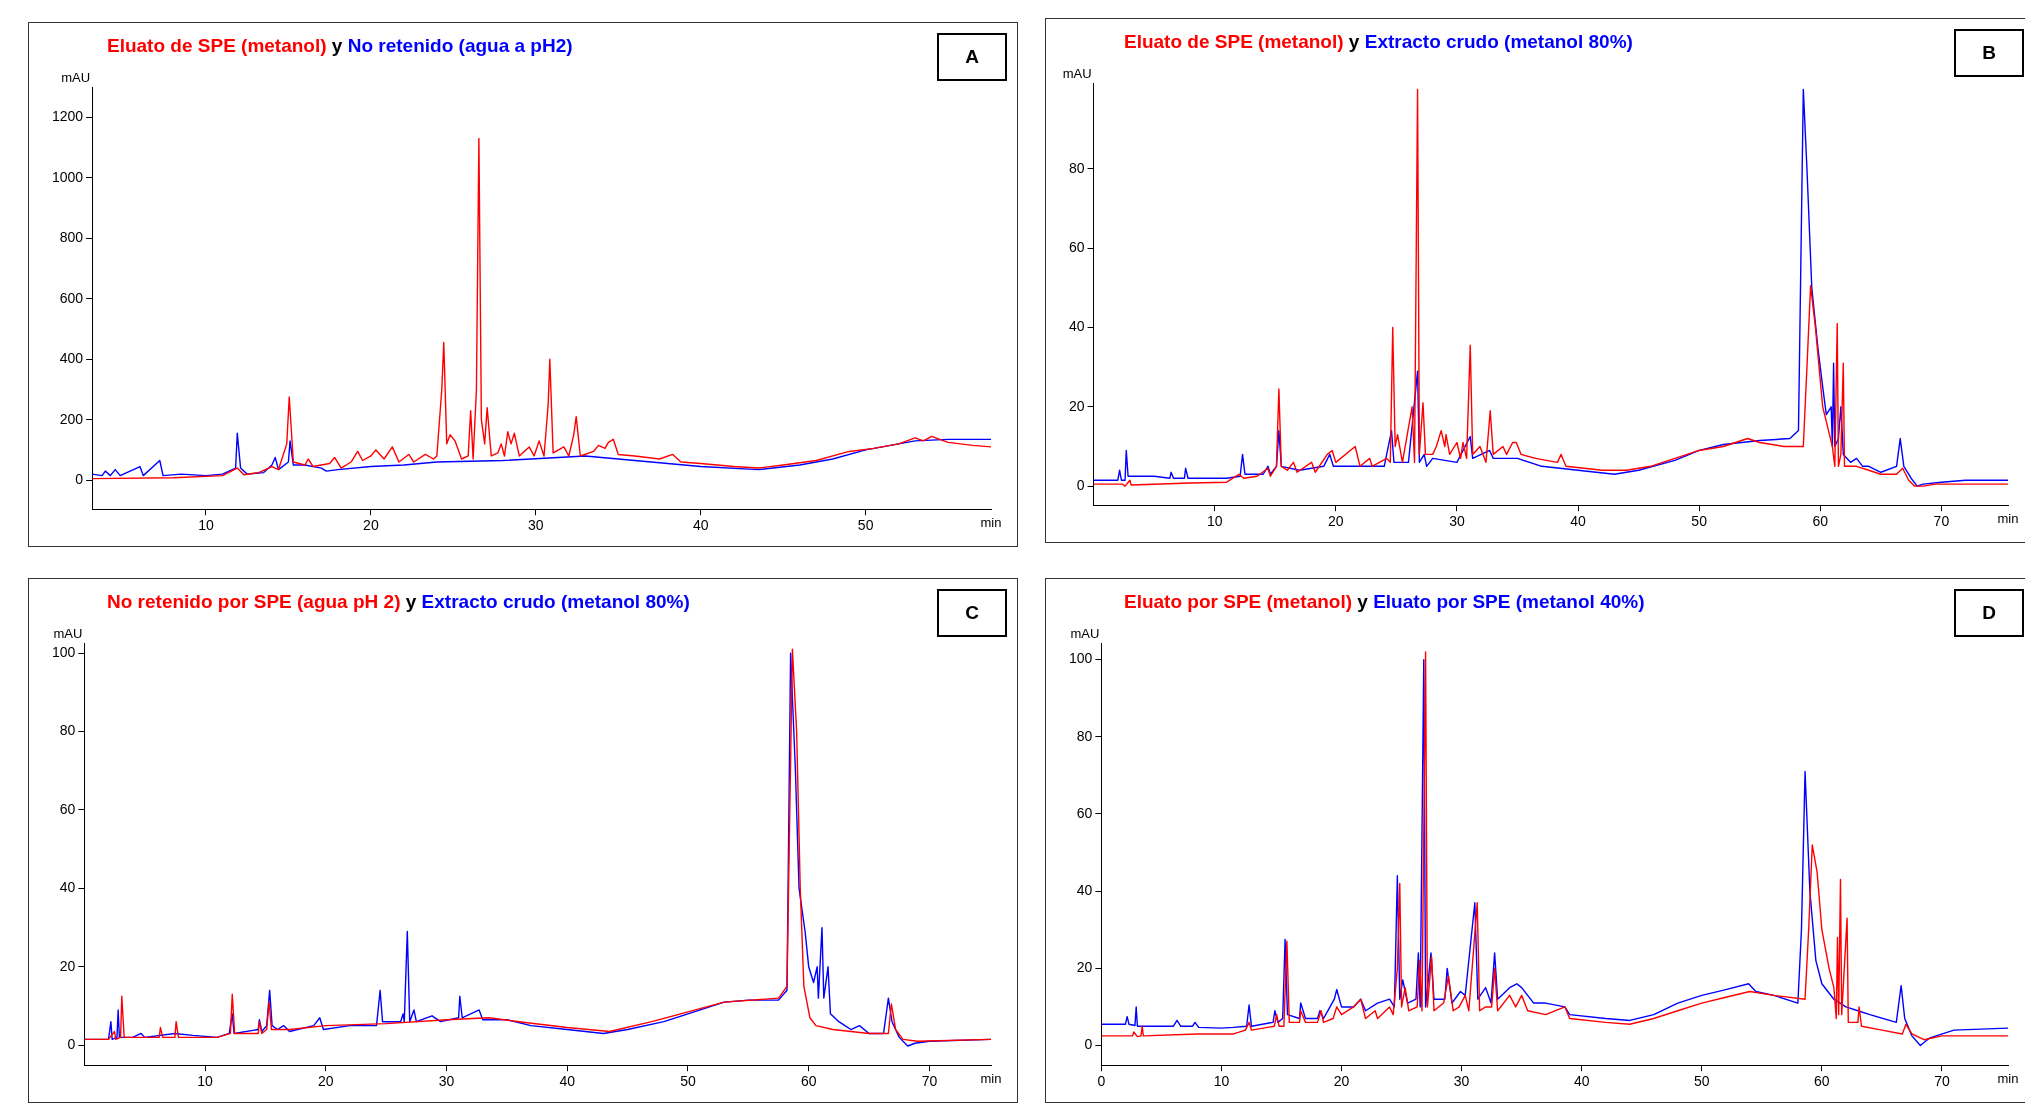 This screenshot has width=2025, height=1112. Describe the element at coordinates (1989, 53) in the screenshot. I see `chart-title: B` at that location.